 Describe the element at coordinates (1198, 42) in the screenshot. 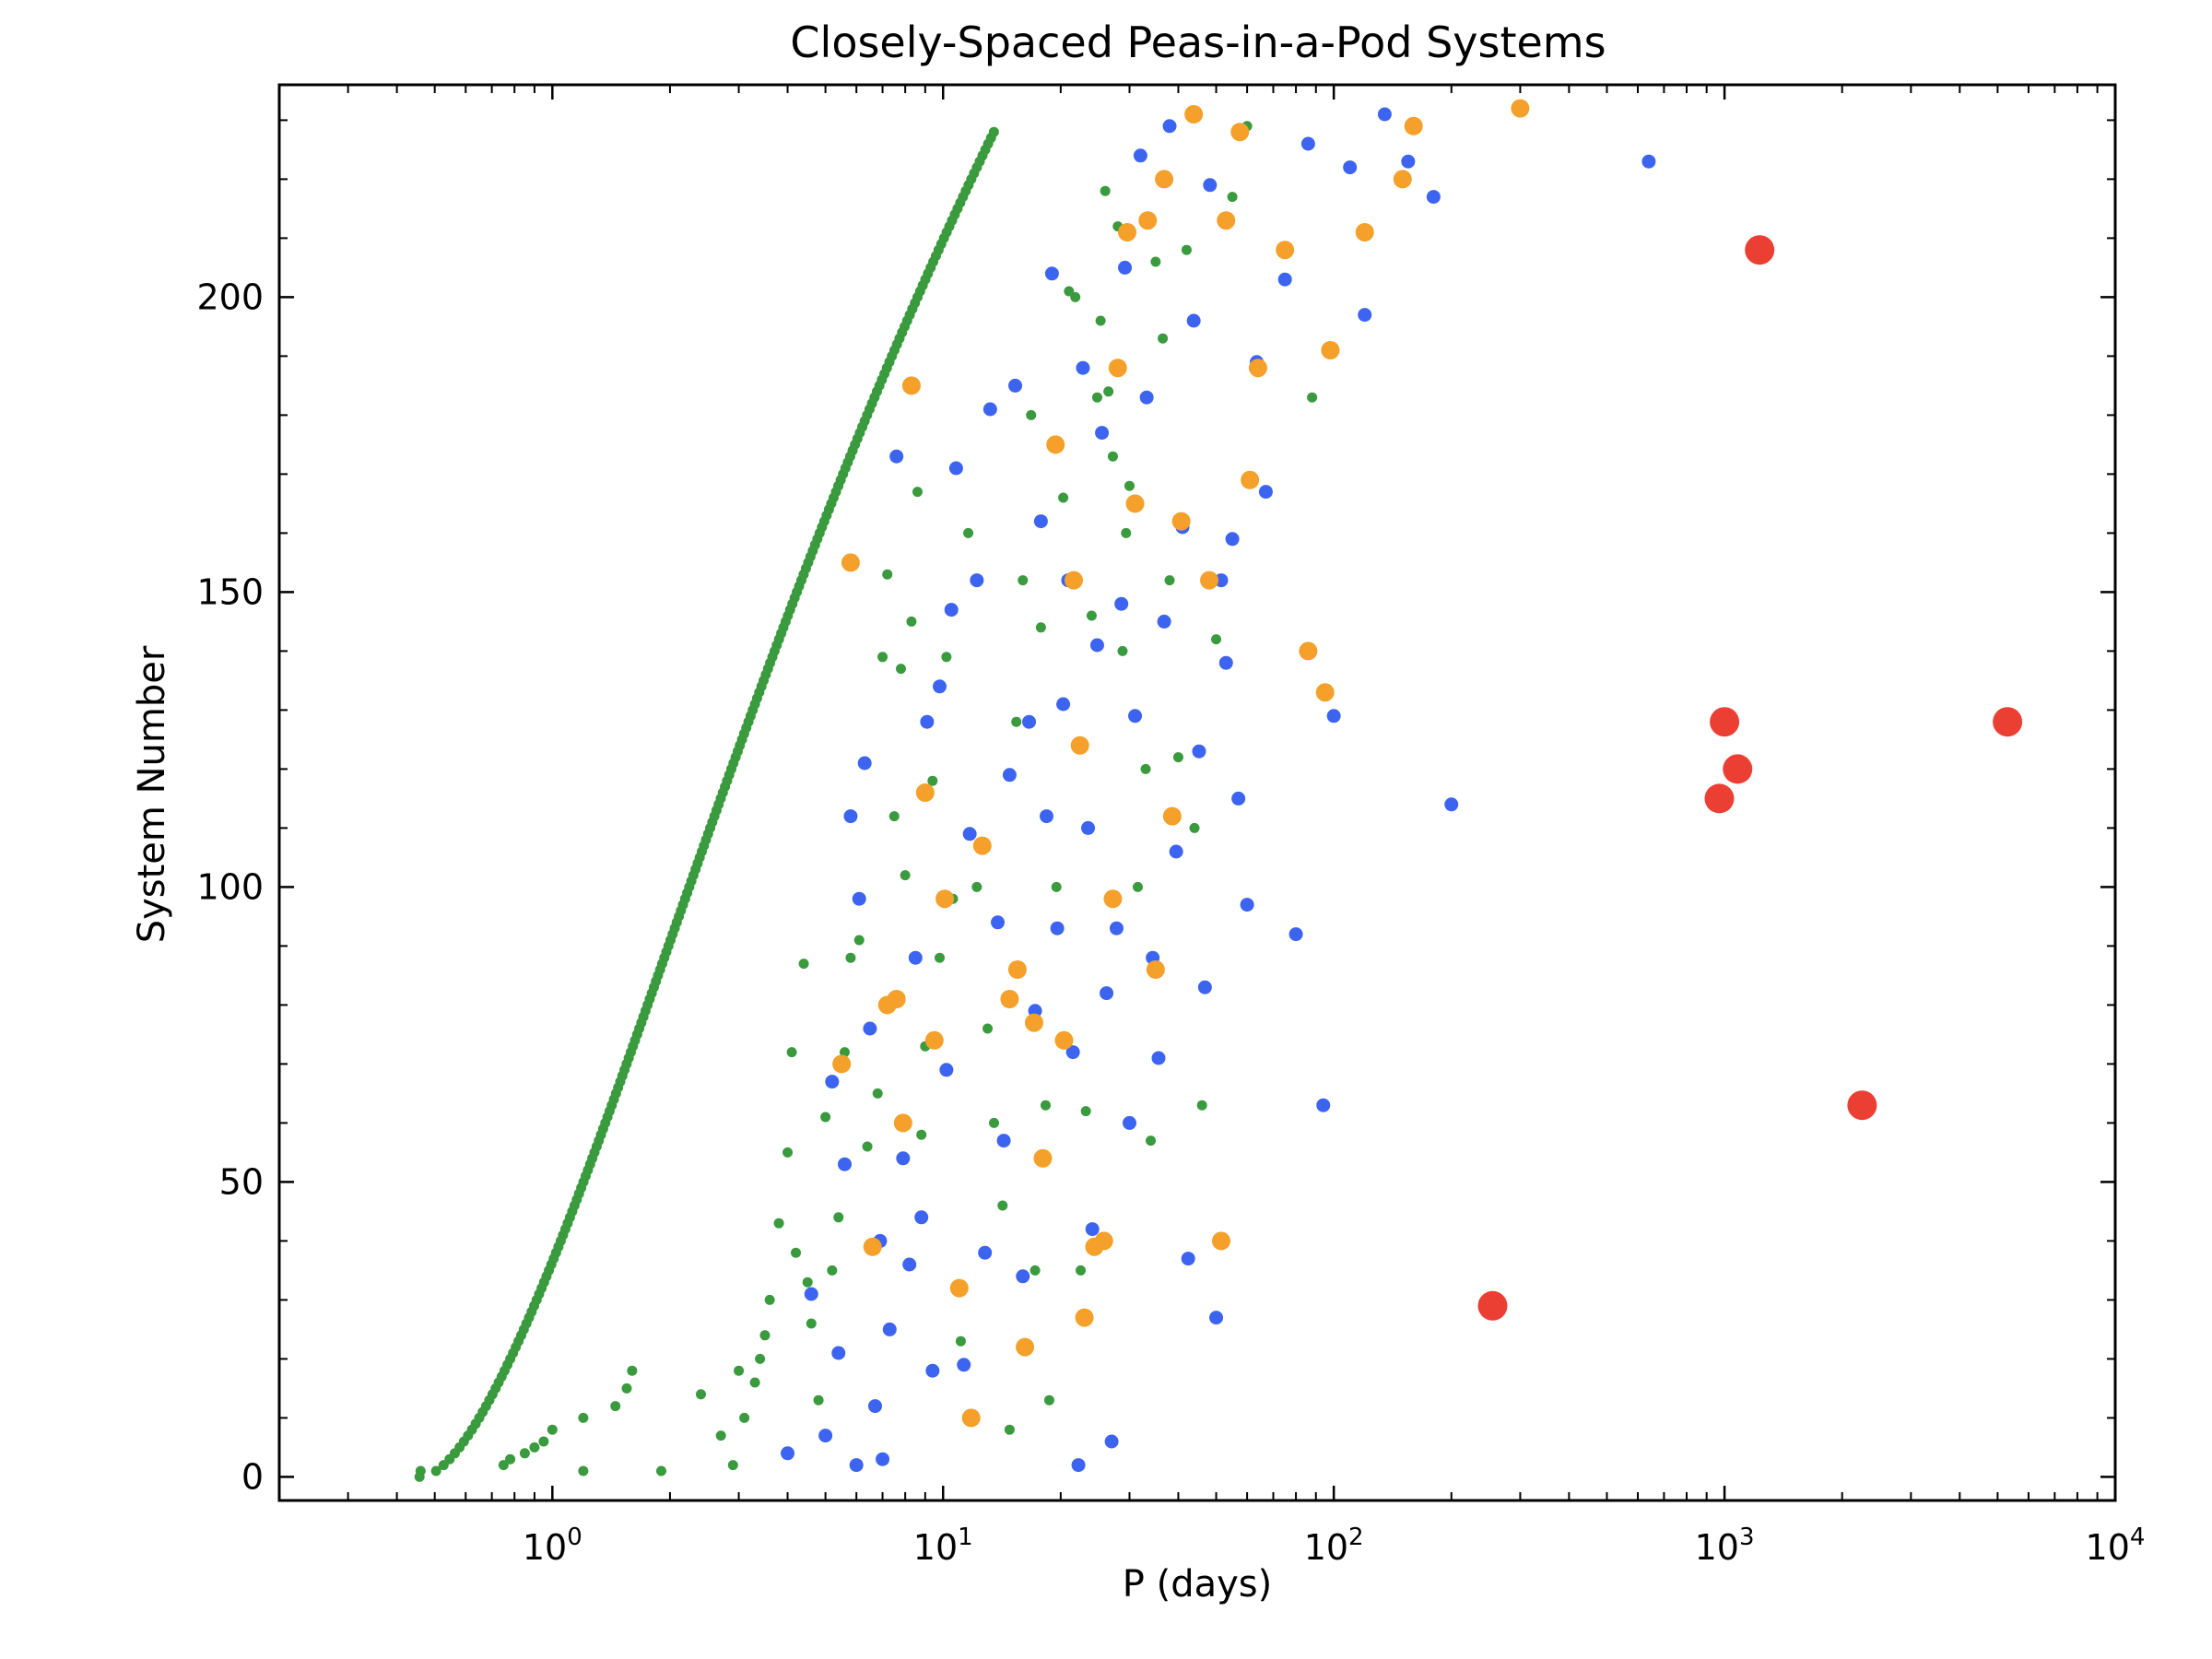

I see `chart-title: Closely-Spaced Peas-in-a-Pod Systems` at that location.